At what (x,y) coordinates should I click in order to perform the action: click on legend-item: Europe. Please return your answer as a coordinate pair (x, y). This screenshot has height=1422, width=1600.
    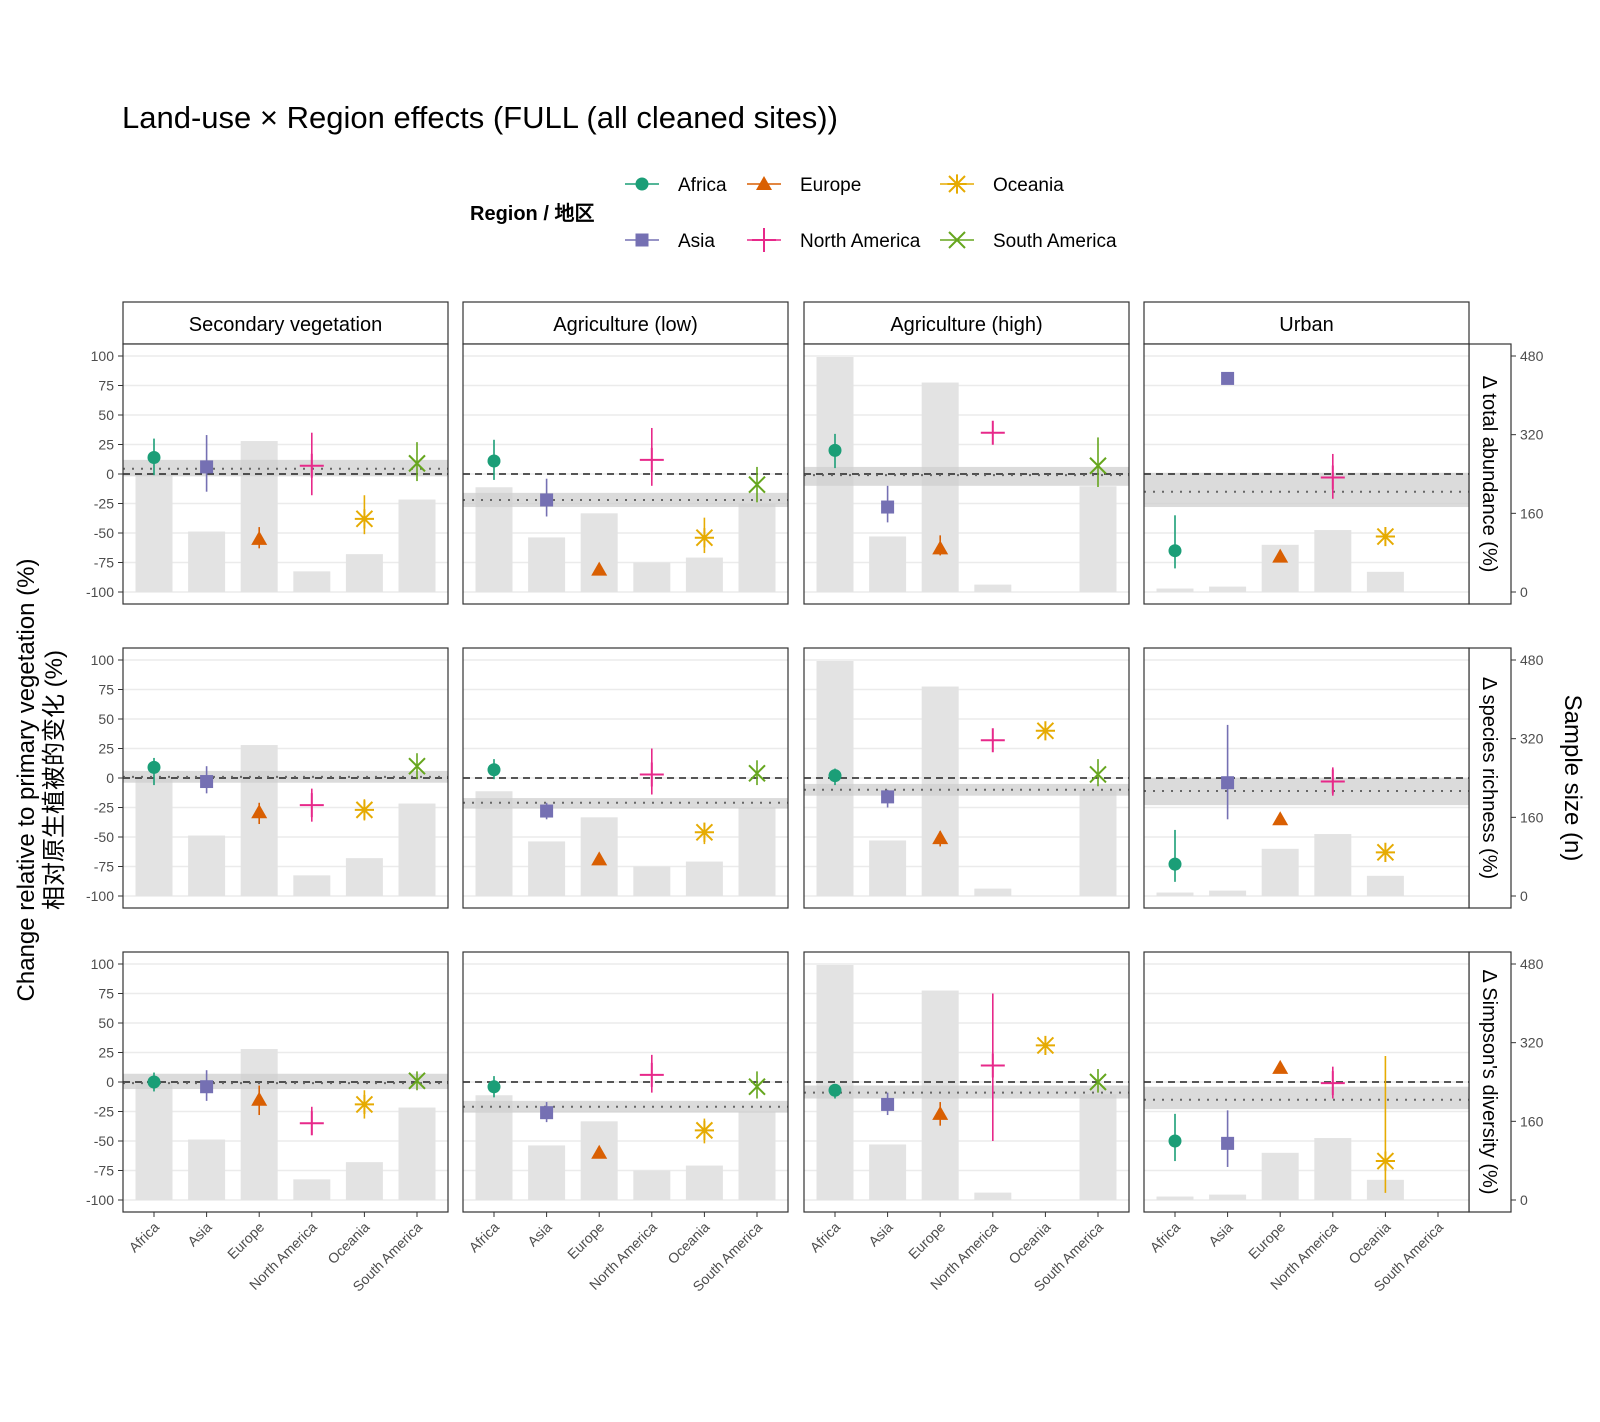
    Looking at the image, I should click on (804, 185).